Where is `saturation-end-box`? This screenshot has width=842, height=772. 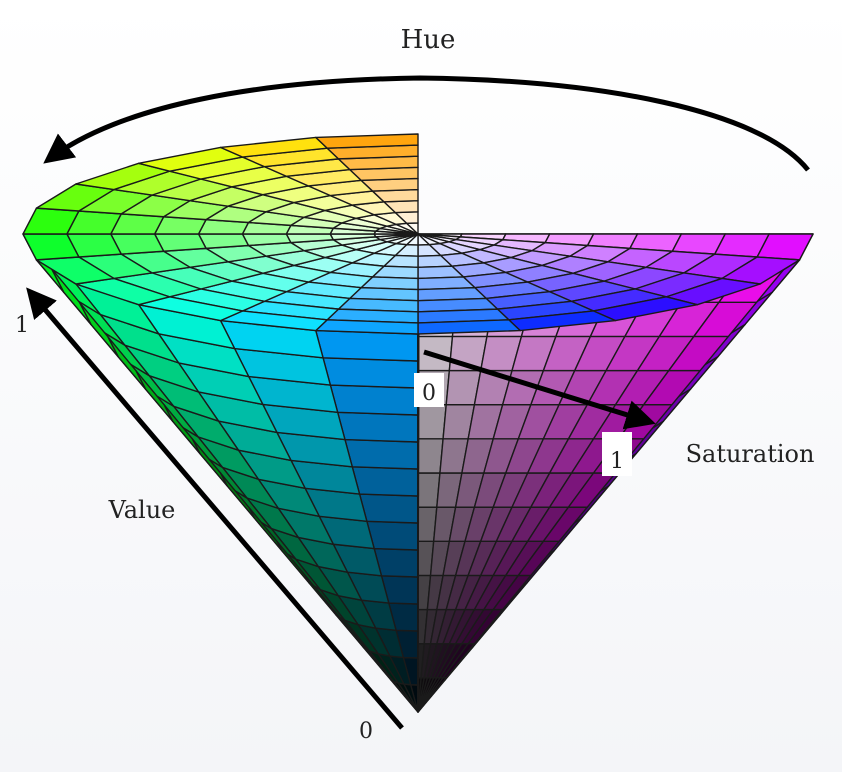 saturation-end-box is located at coordinates (617, 454).